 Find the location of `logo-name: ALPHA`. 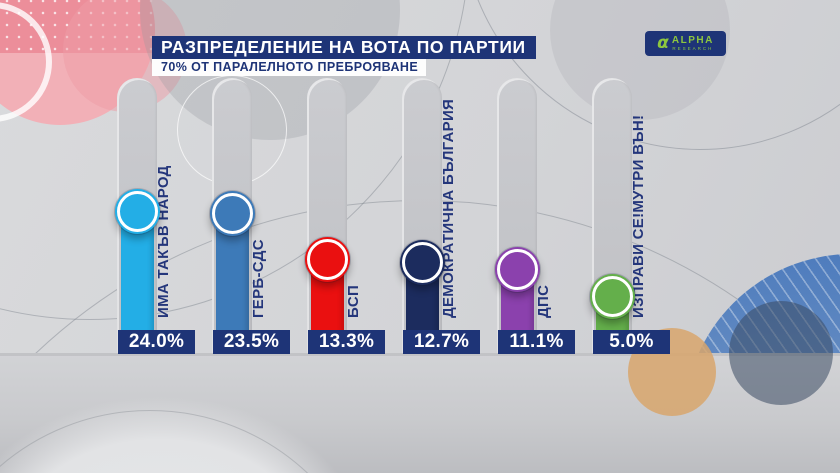

logo-name: ALPHA is located at coordinates (692, 40).